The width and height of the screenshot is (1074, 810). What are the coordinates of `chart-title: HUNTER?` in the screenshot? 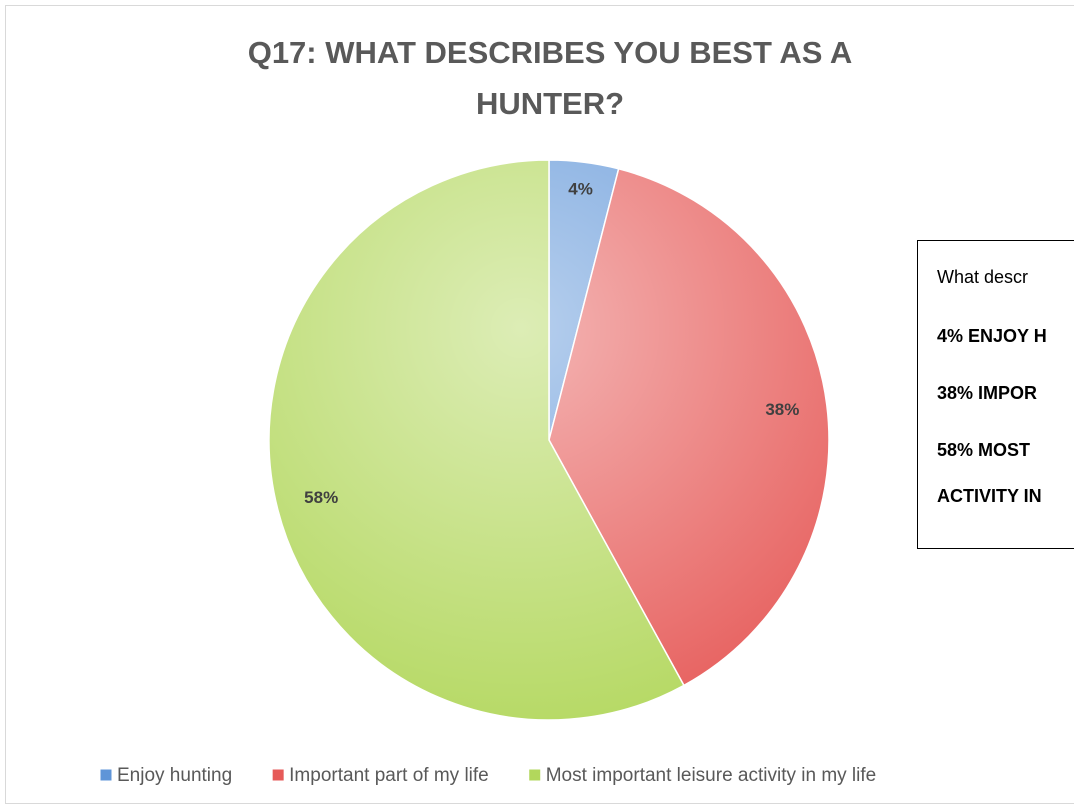 It's located at (550, 103).